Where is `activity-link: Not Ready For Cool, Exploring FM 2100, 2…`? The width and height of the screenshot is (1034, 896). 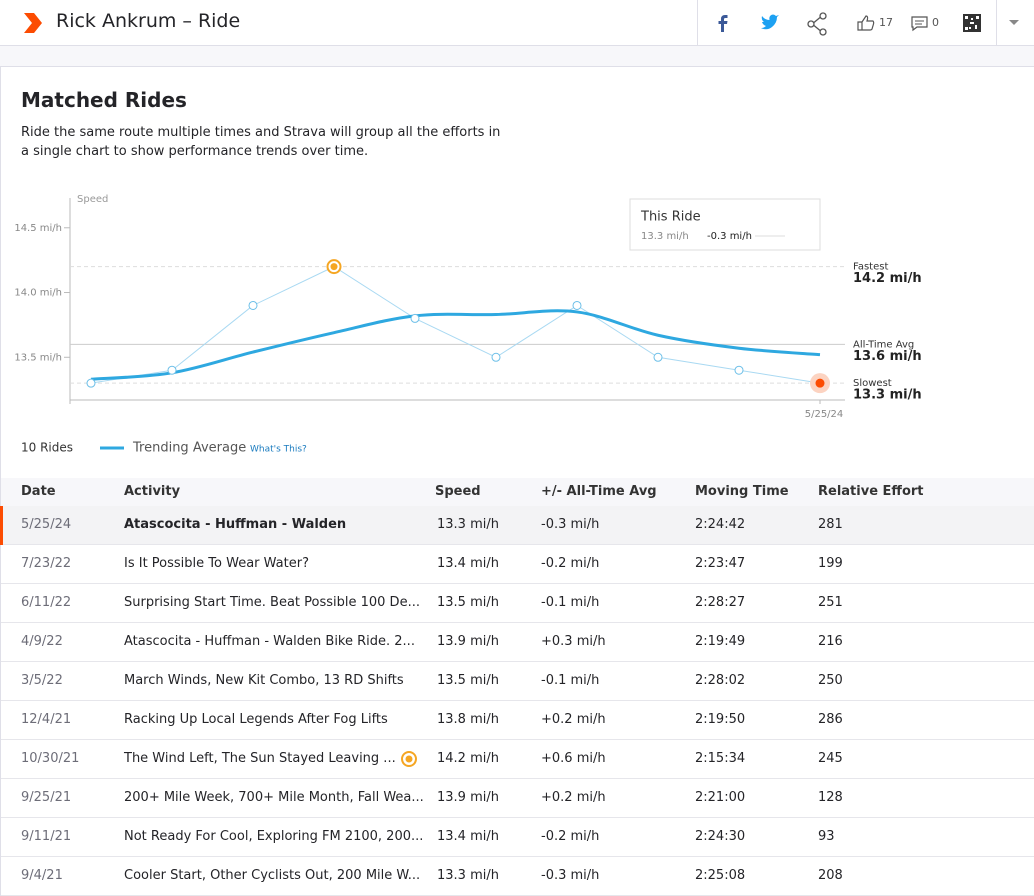
activity-link: Not Ready For Cool, Exploring FM 2100, 2… is located at coordinates (274, 836).